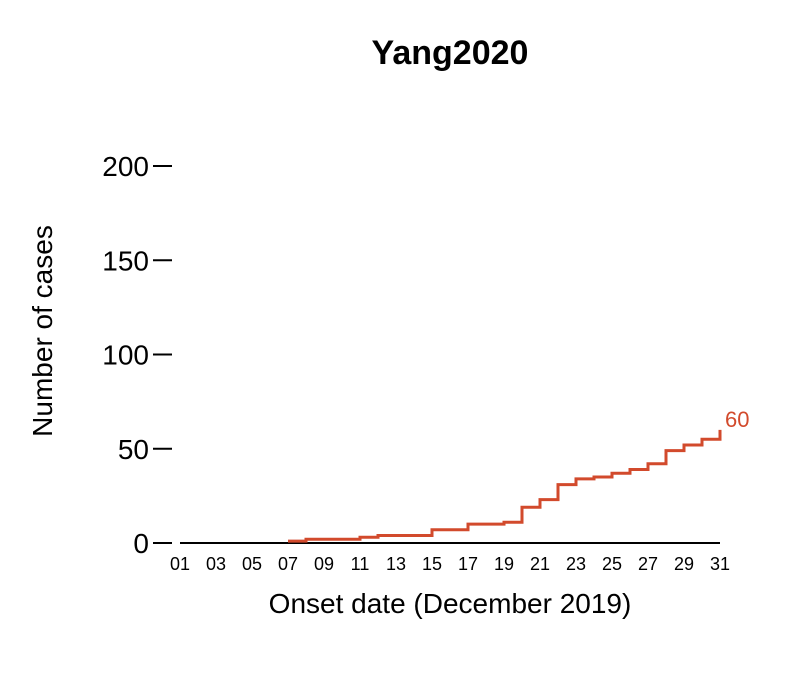  I want to click on x-tick-label-12: 25, so click(612, 564).